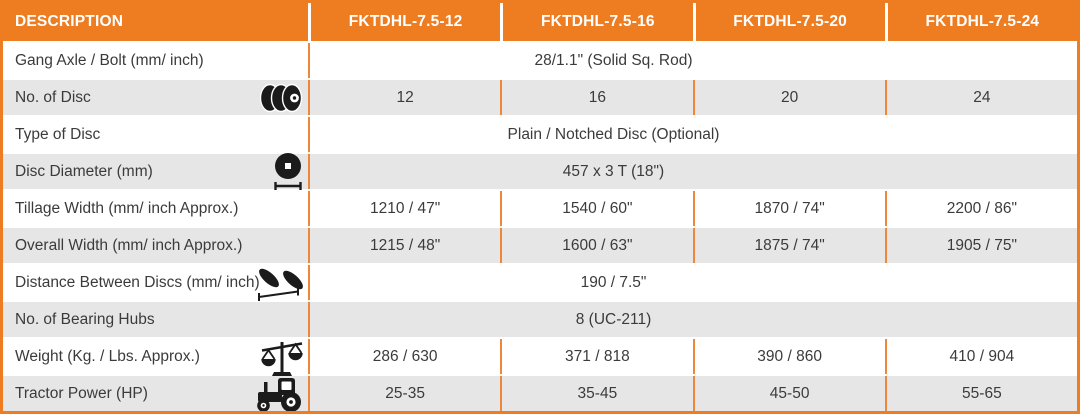 The width and height of the screenshot is (1080, 414). Describe the element at coordinates (596, 208) in the screenshot. I see `cell-value: 1540 / 60"` at that location.